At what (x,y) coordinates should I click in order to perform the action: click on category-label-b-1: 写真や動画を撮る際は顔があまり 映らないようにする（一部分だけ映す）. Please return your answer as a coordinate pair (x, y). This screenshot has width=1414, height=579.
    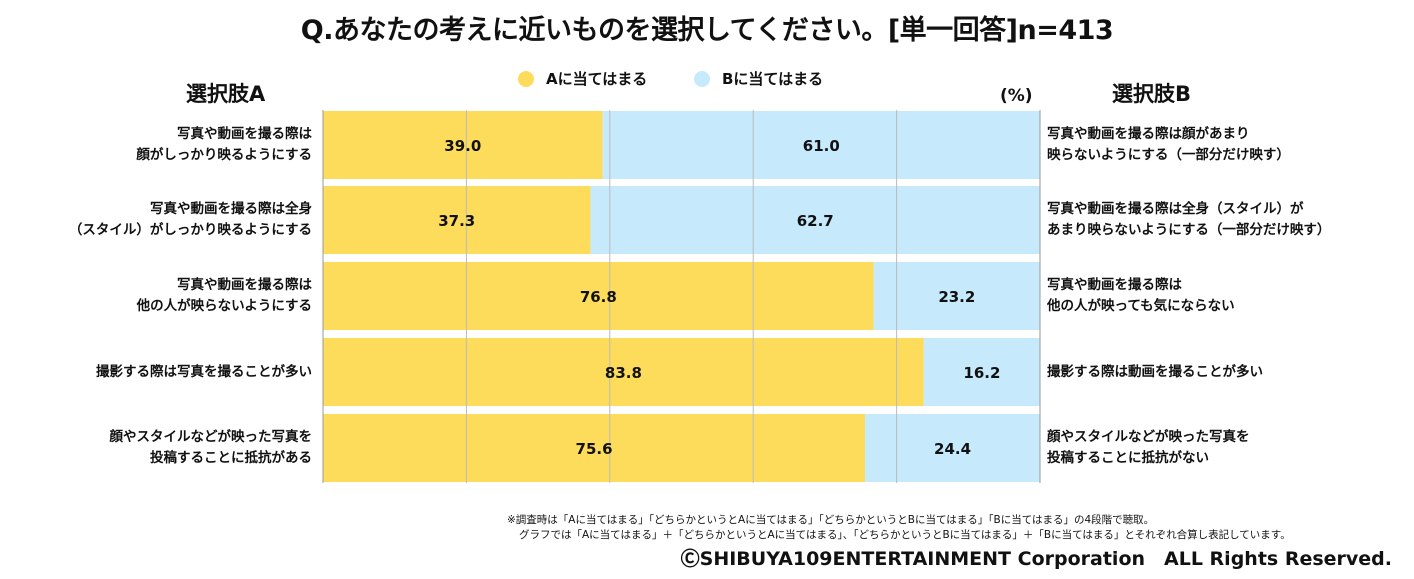
    Looking at the image, I should click on (1168, 144).